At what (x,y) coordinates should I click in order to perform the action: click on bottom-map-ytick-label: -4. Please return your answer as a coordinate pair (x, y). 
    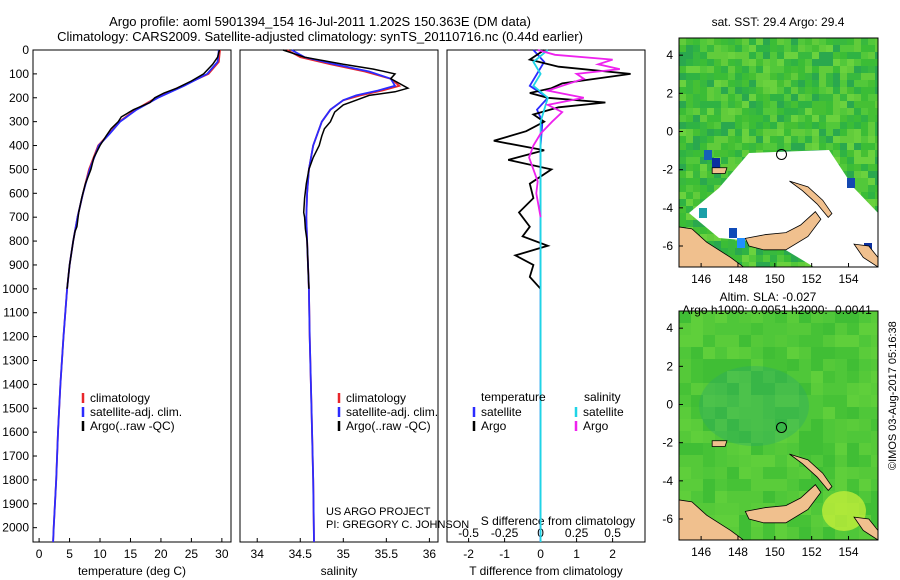
    Looking at the image, I should click on (667, 481).